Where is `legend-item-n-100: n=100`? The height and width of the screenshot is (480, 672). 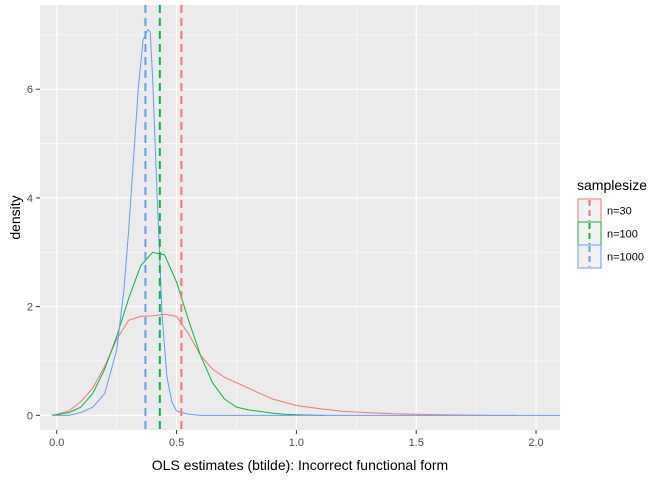
legend-item-n-100: n=100 is located at coordinates (607, 233).